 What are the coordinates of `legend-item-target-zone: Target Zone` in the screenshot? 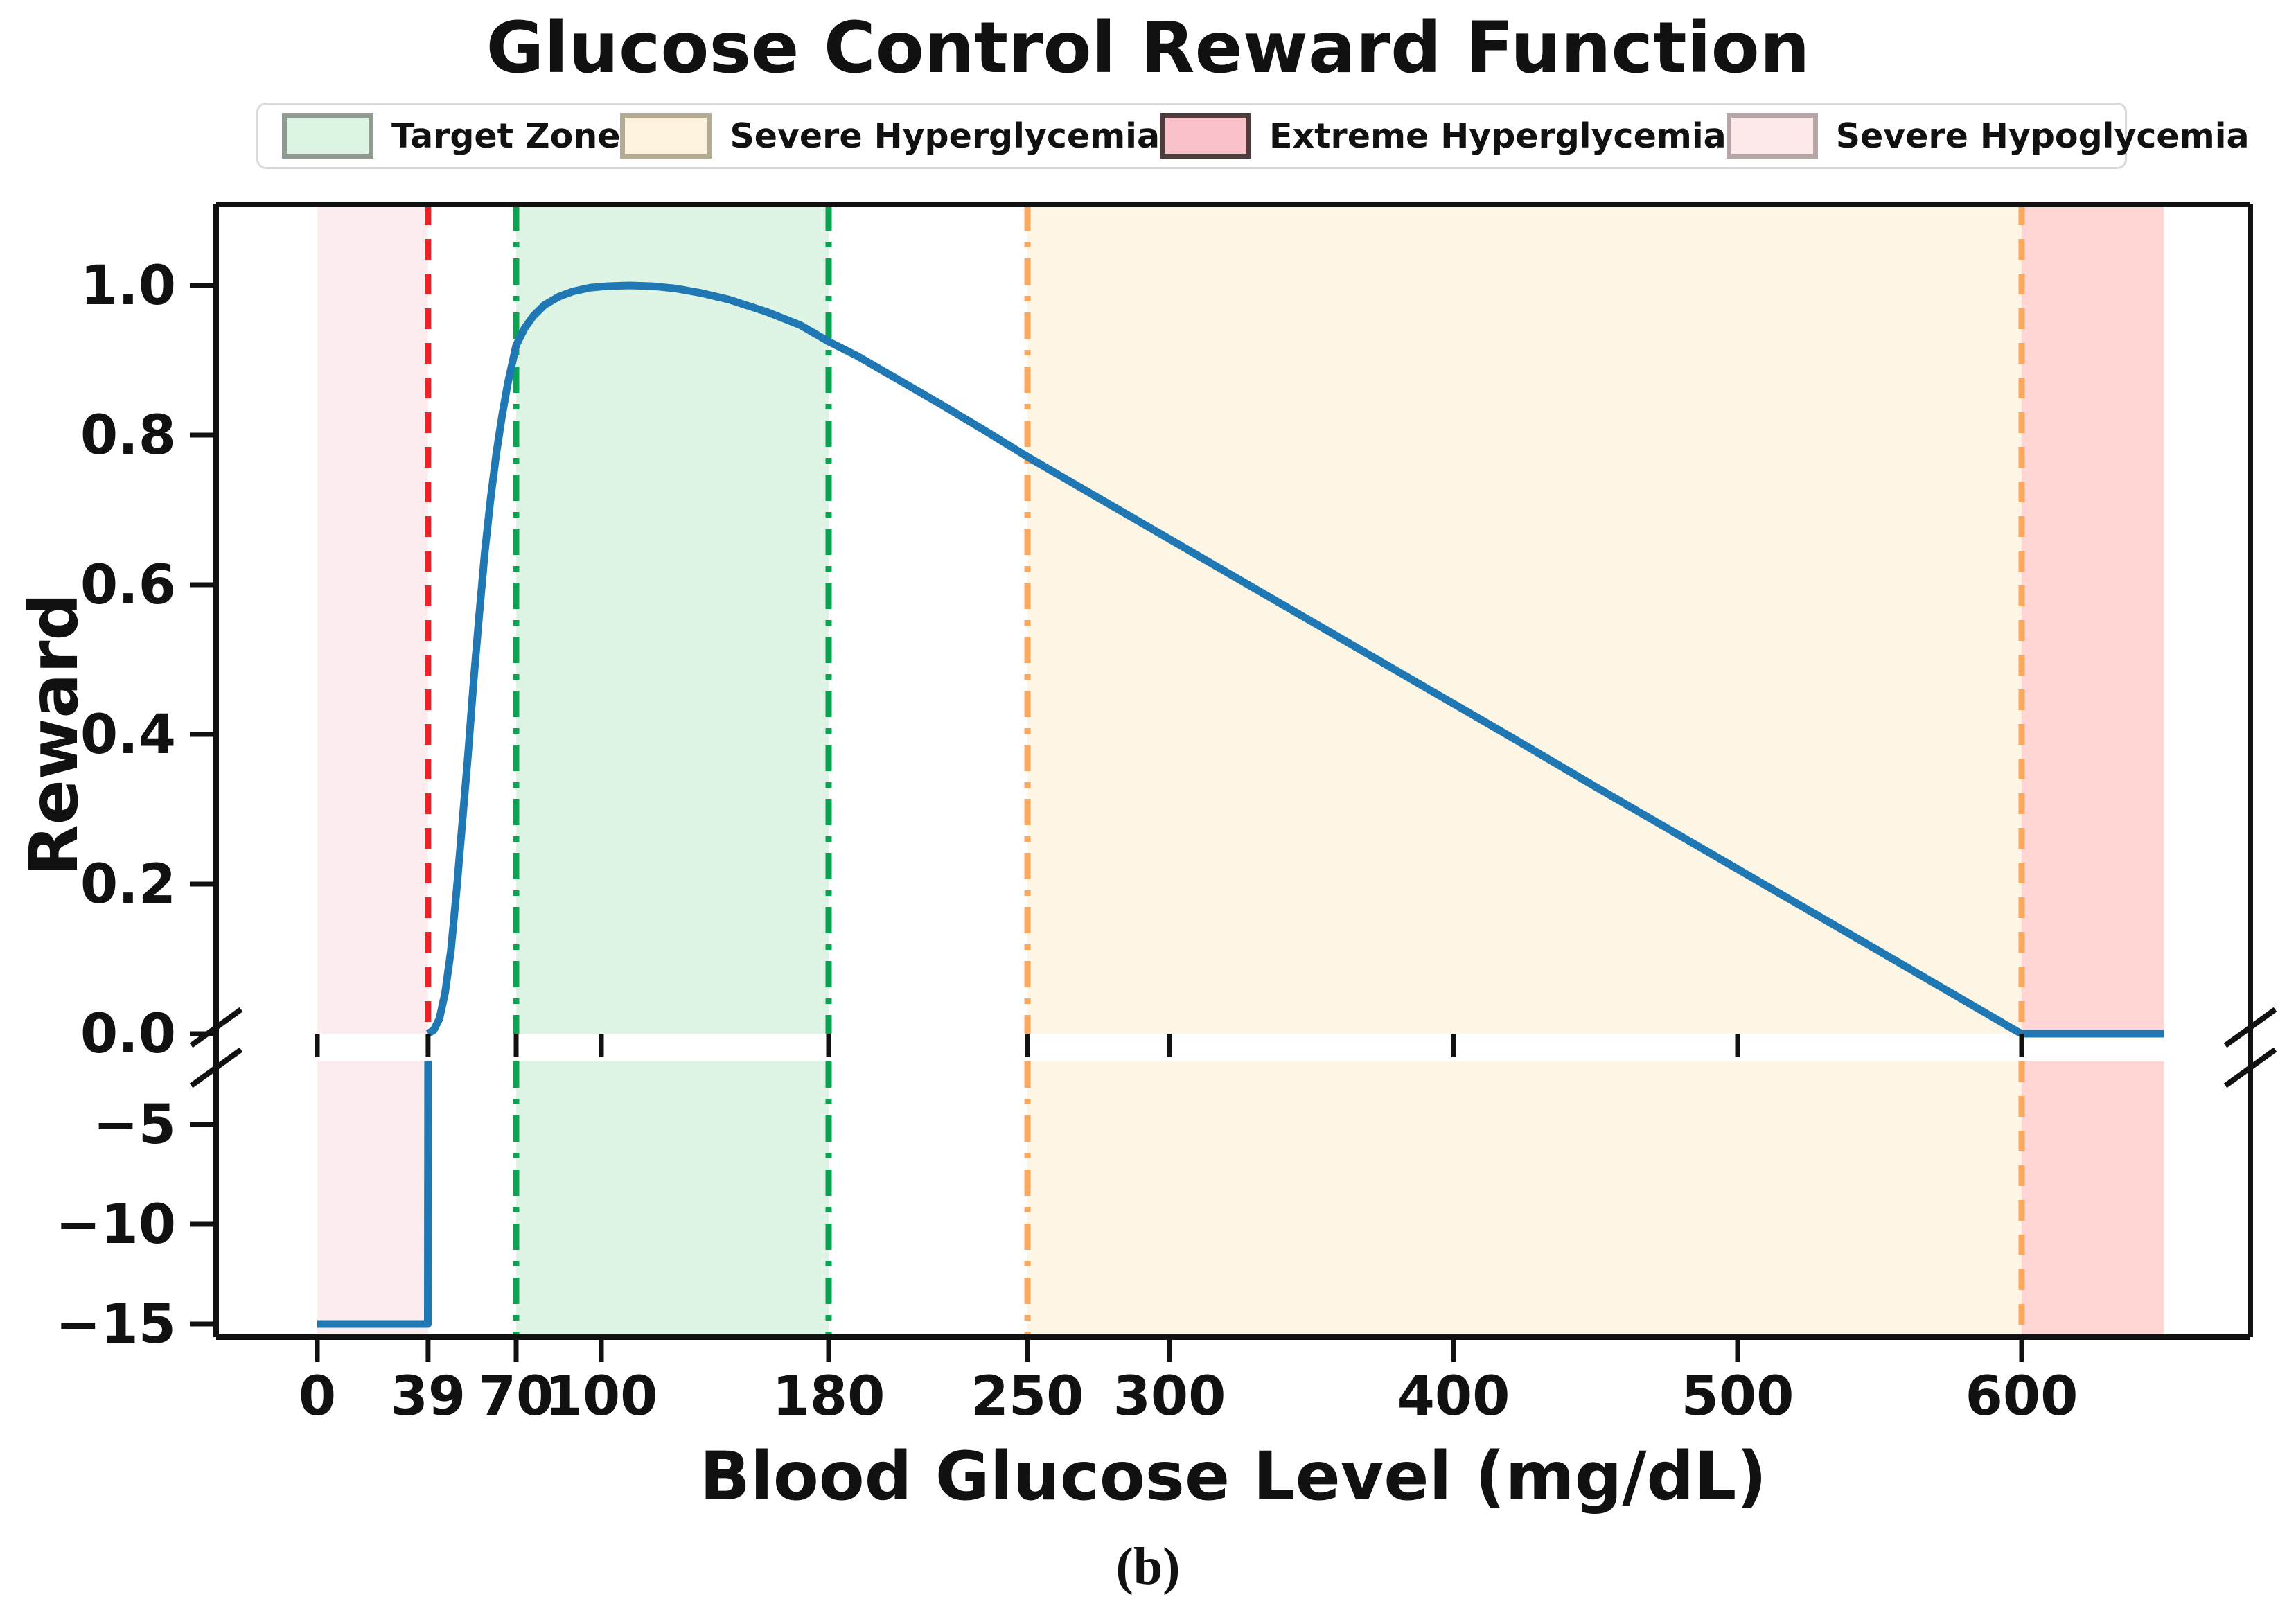 It's located at (451, 136).